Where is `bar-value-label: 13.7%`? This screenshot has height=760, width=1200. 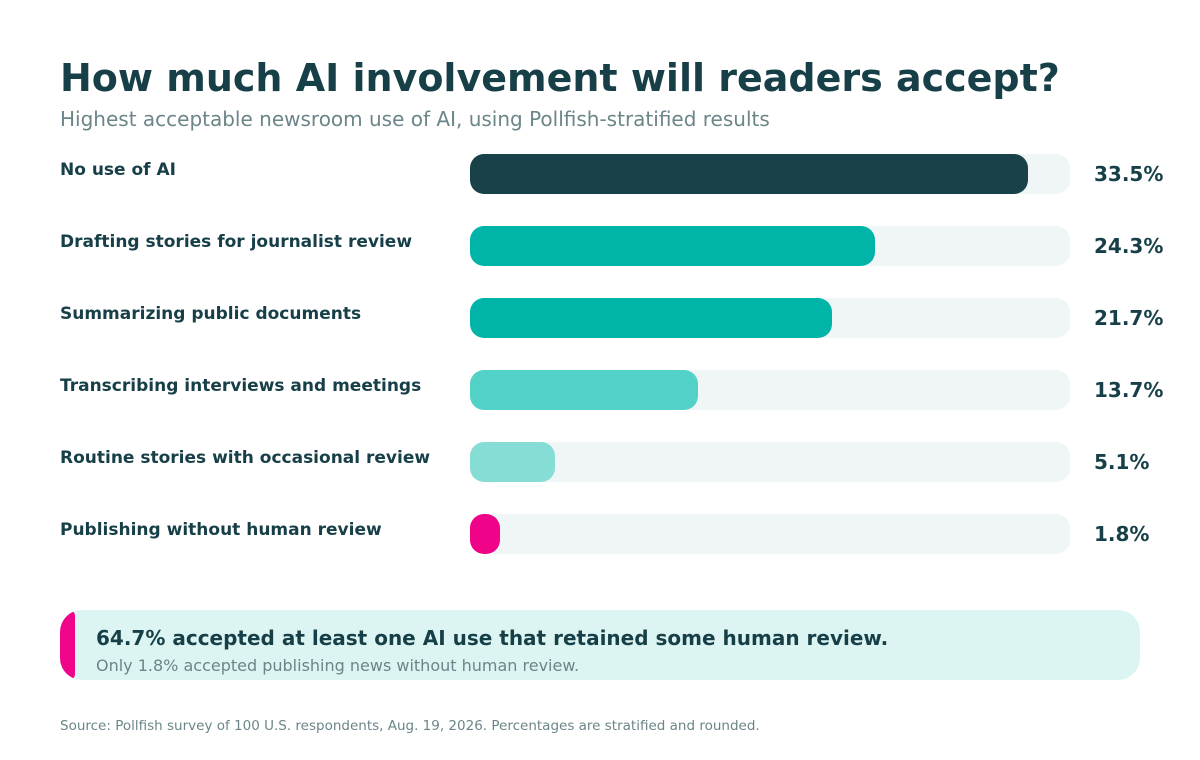
bar-value-label: 13.7% is located at coordinates (1129, 390).